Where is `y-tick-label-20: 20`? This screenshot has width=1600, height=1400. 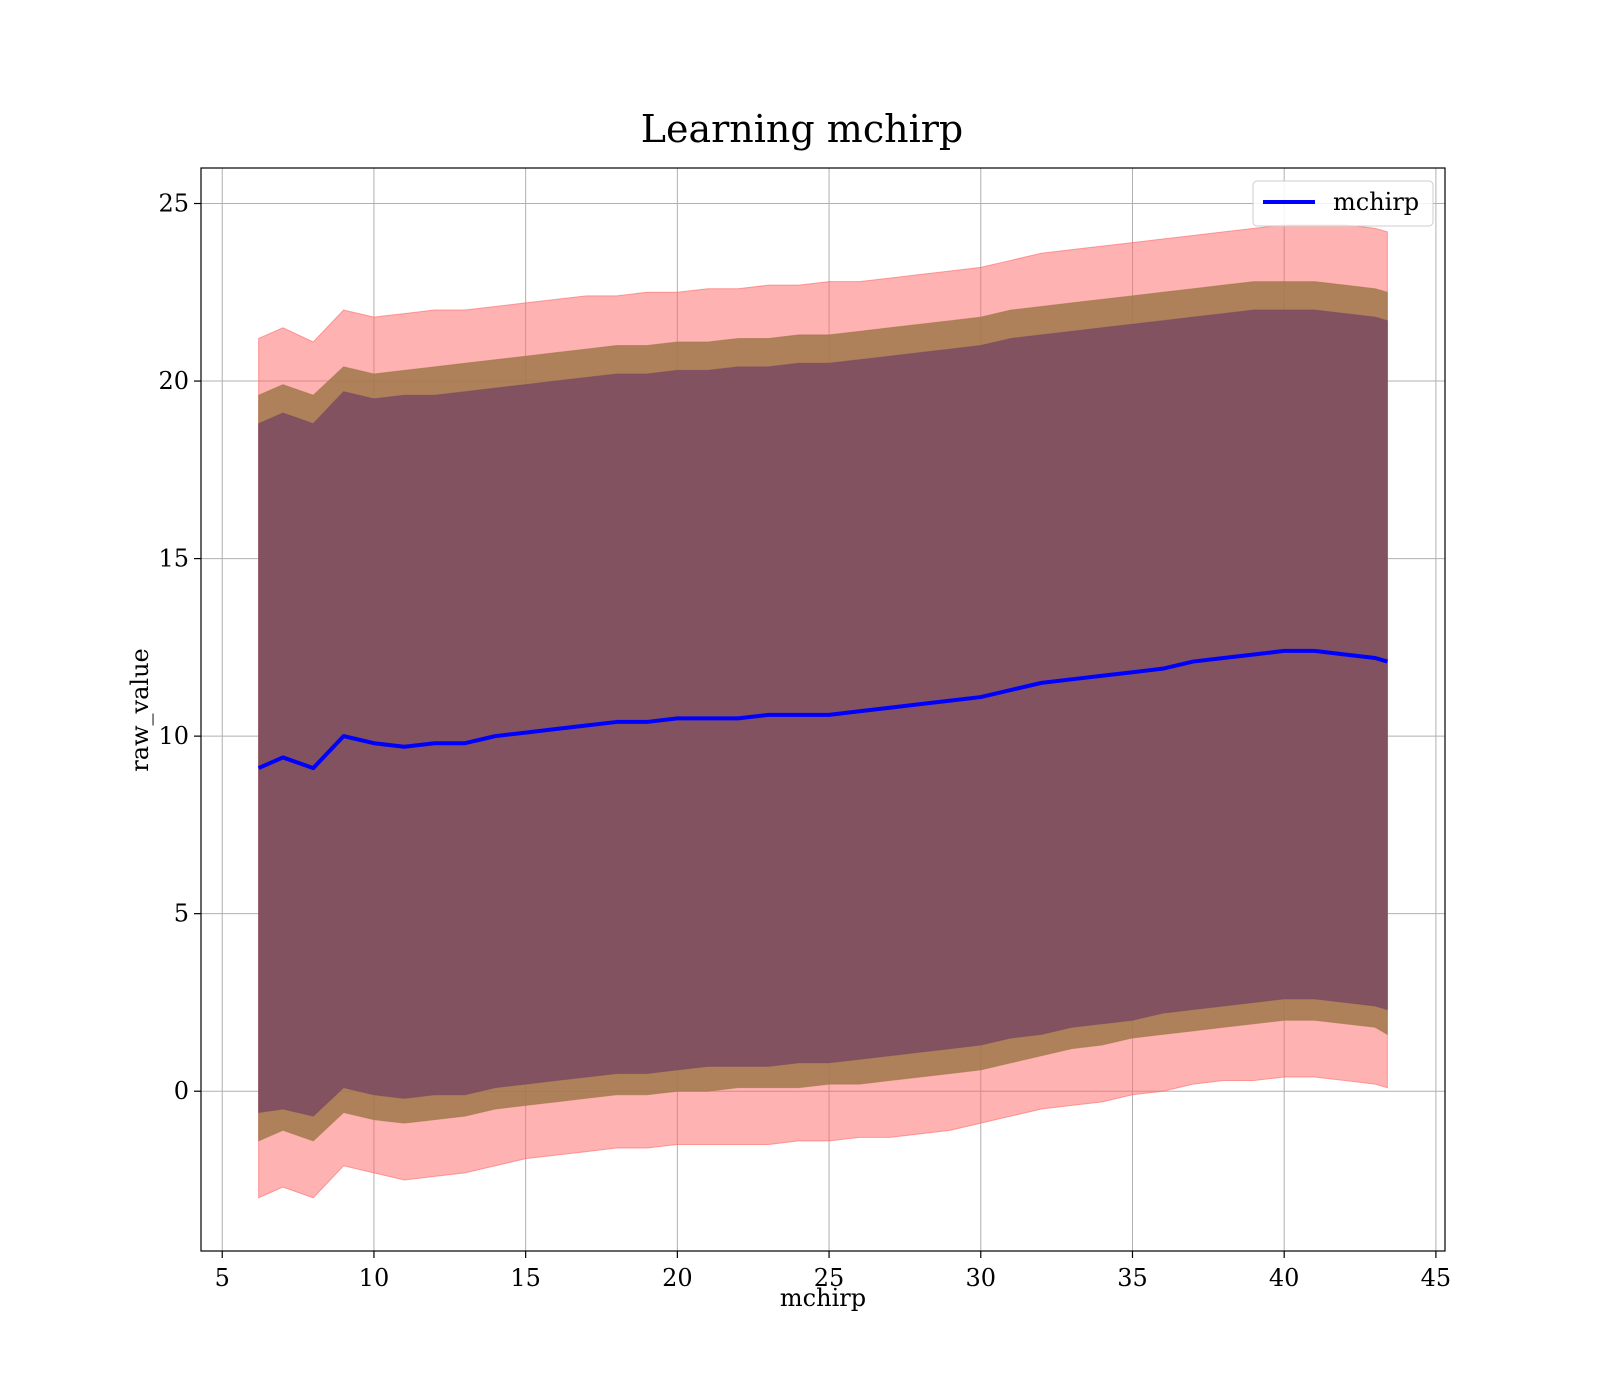
y-tick-label-20: 20 is located at coordinates (173, 381).